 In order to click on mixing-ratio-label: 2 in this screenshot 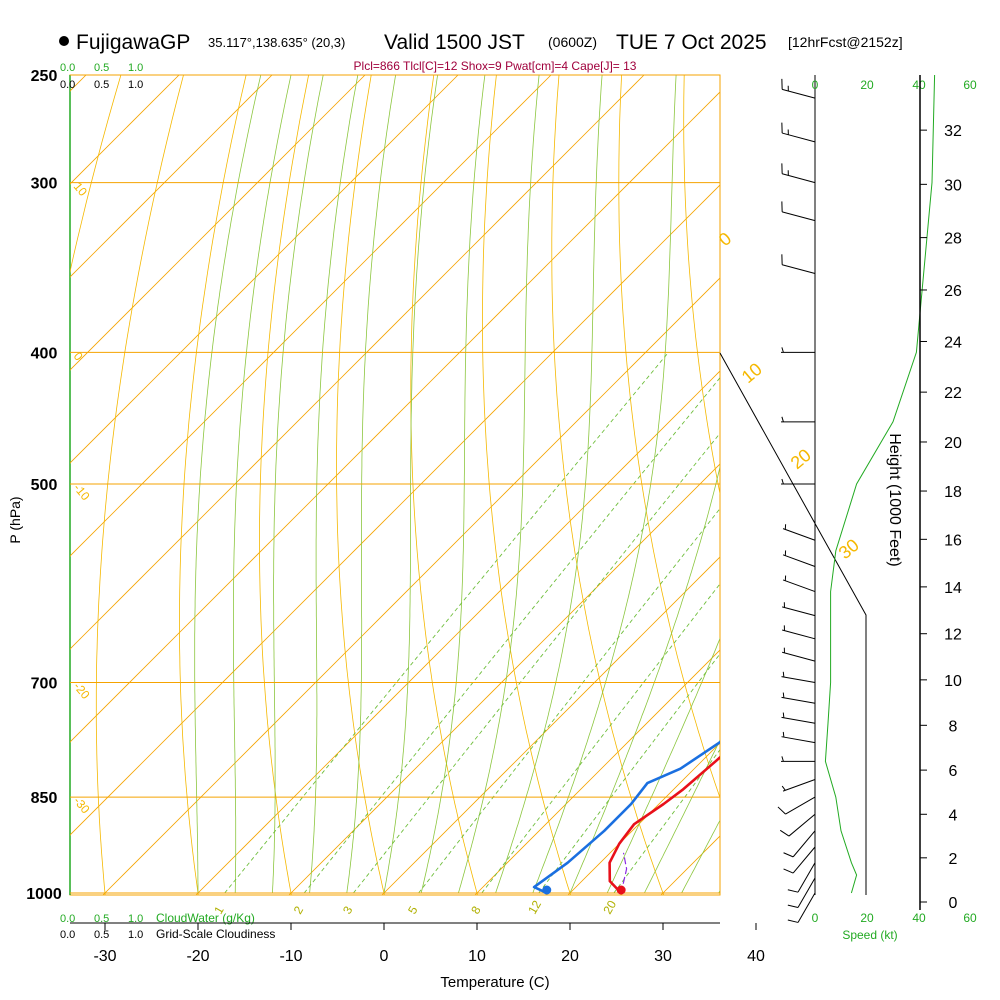, I will do `click(299, 909)`.